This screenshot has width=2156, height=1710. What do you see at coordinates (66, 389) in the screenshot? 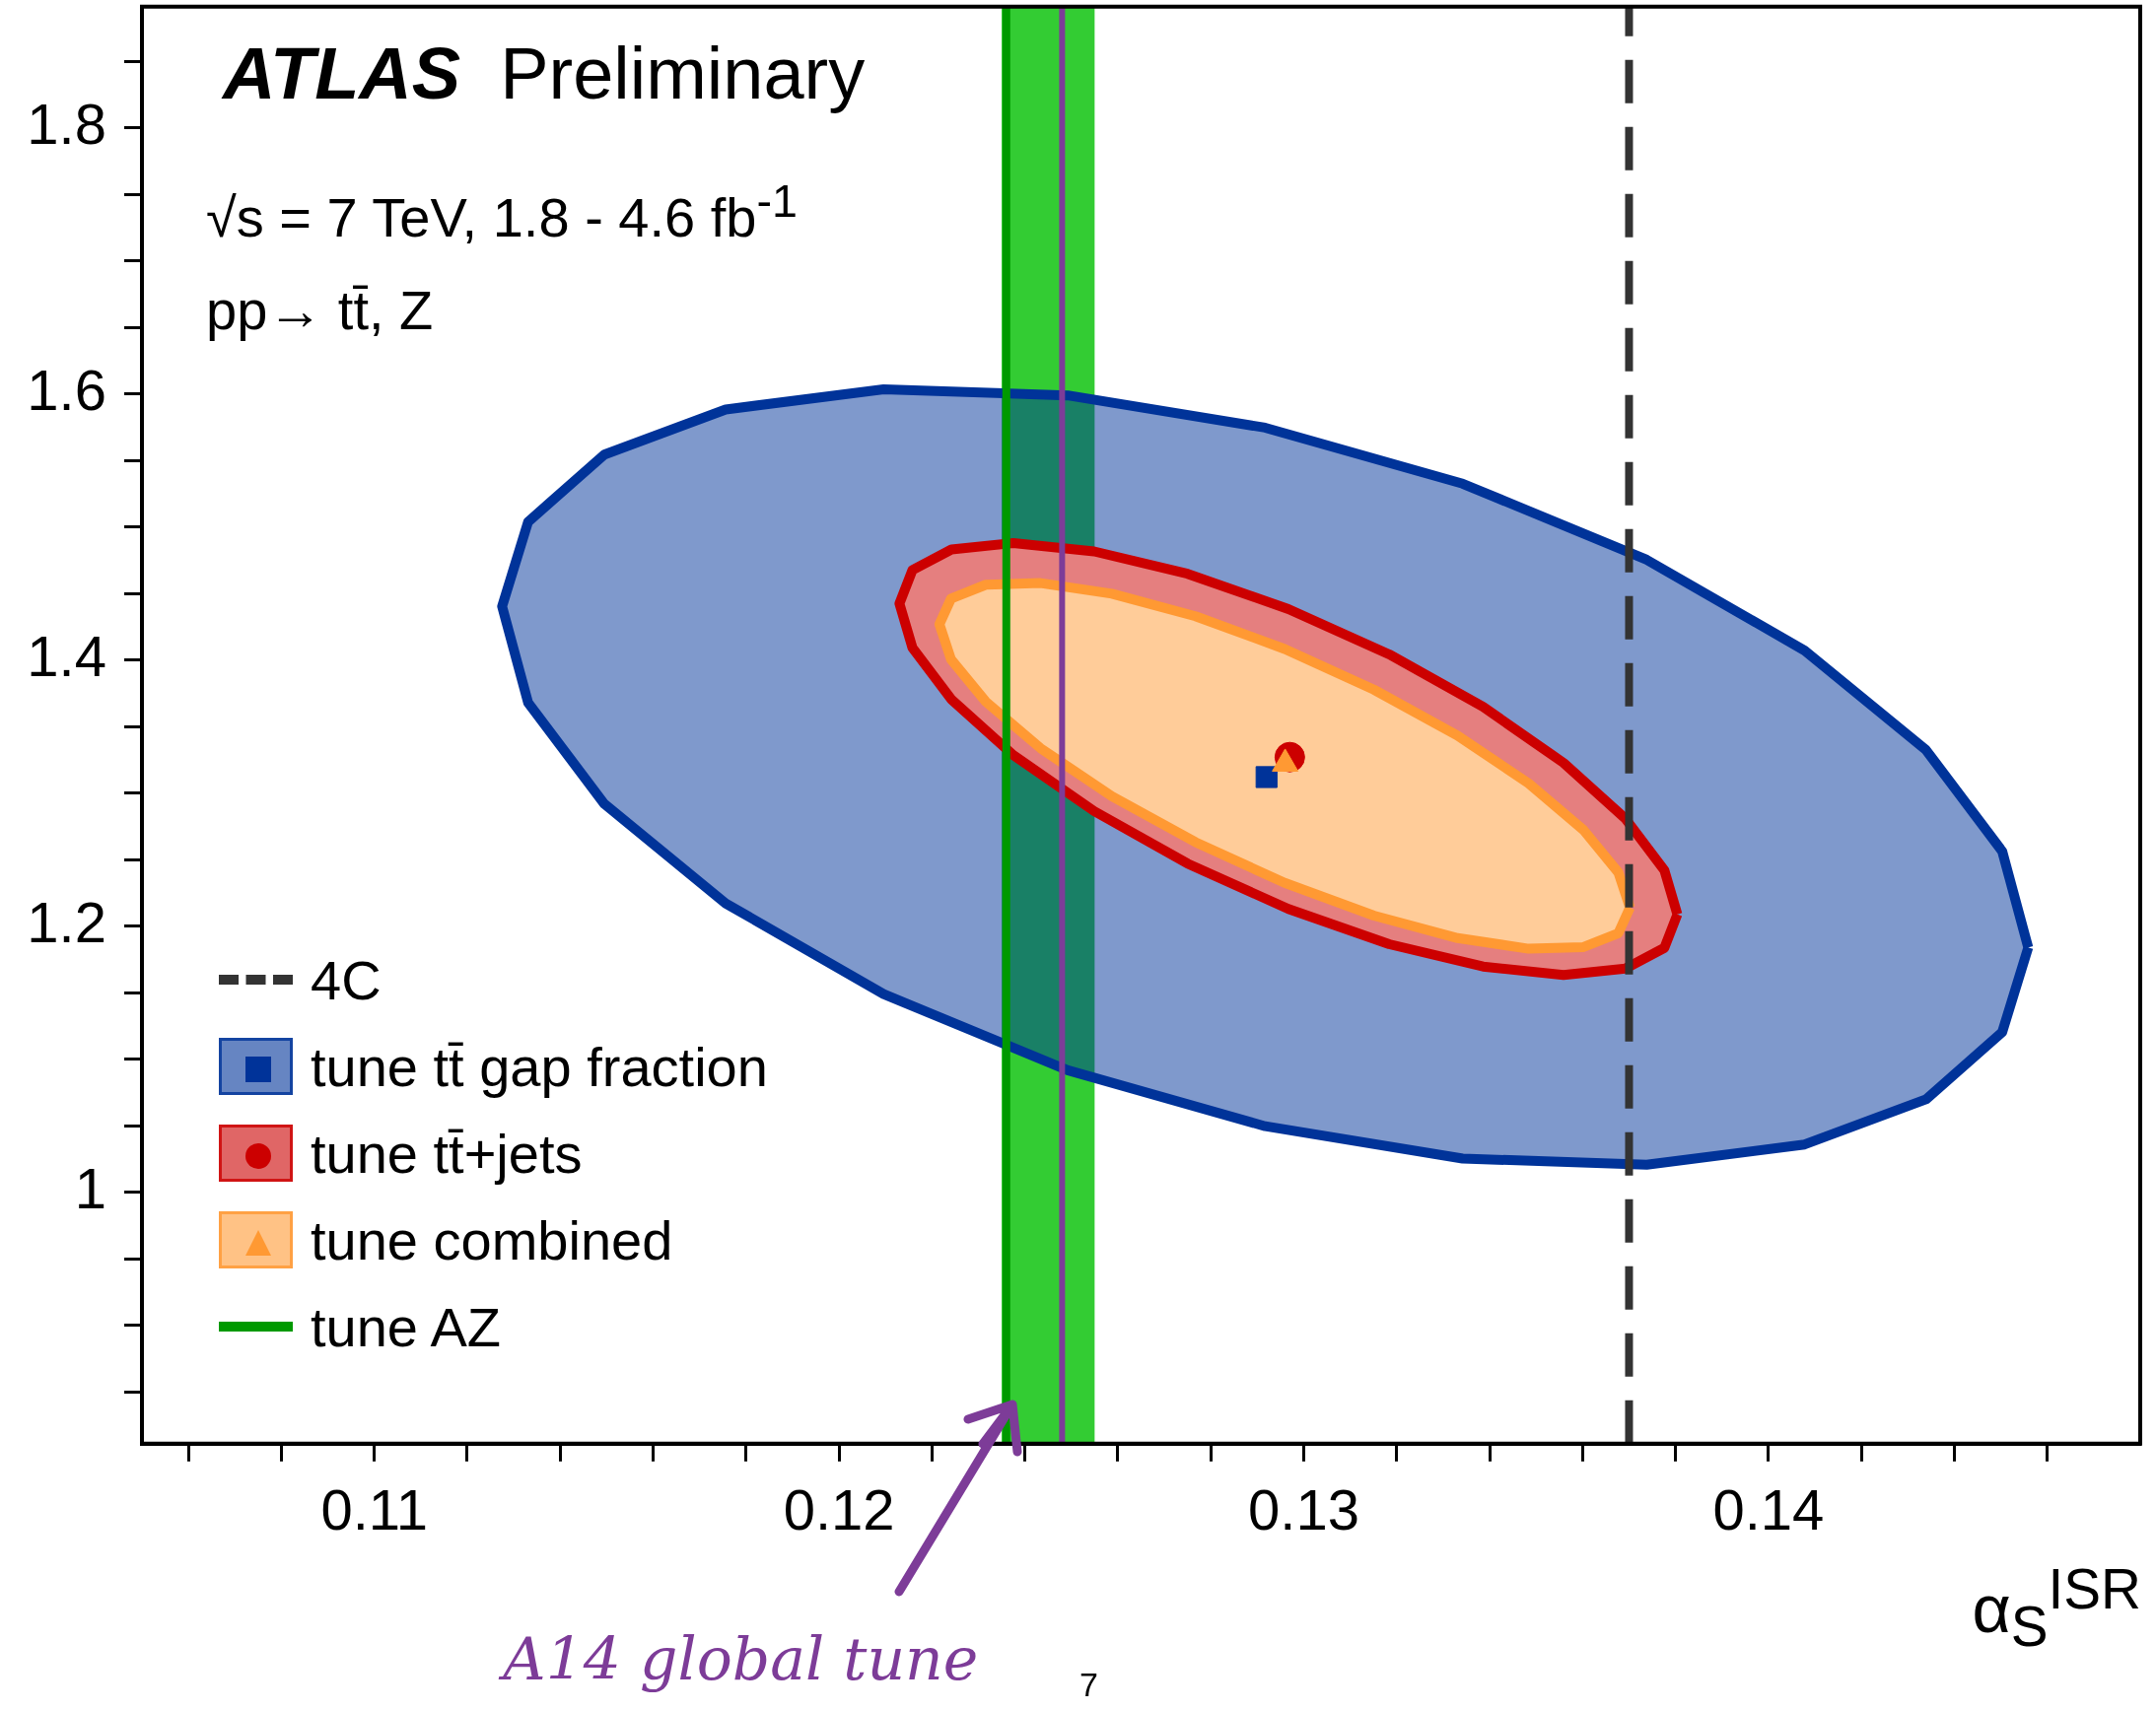
I see `y-tick-label: 1.6` at bounding box center [66, 389].